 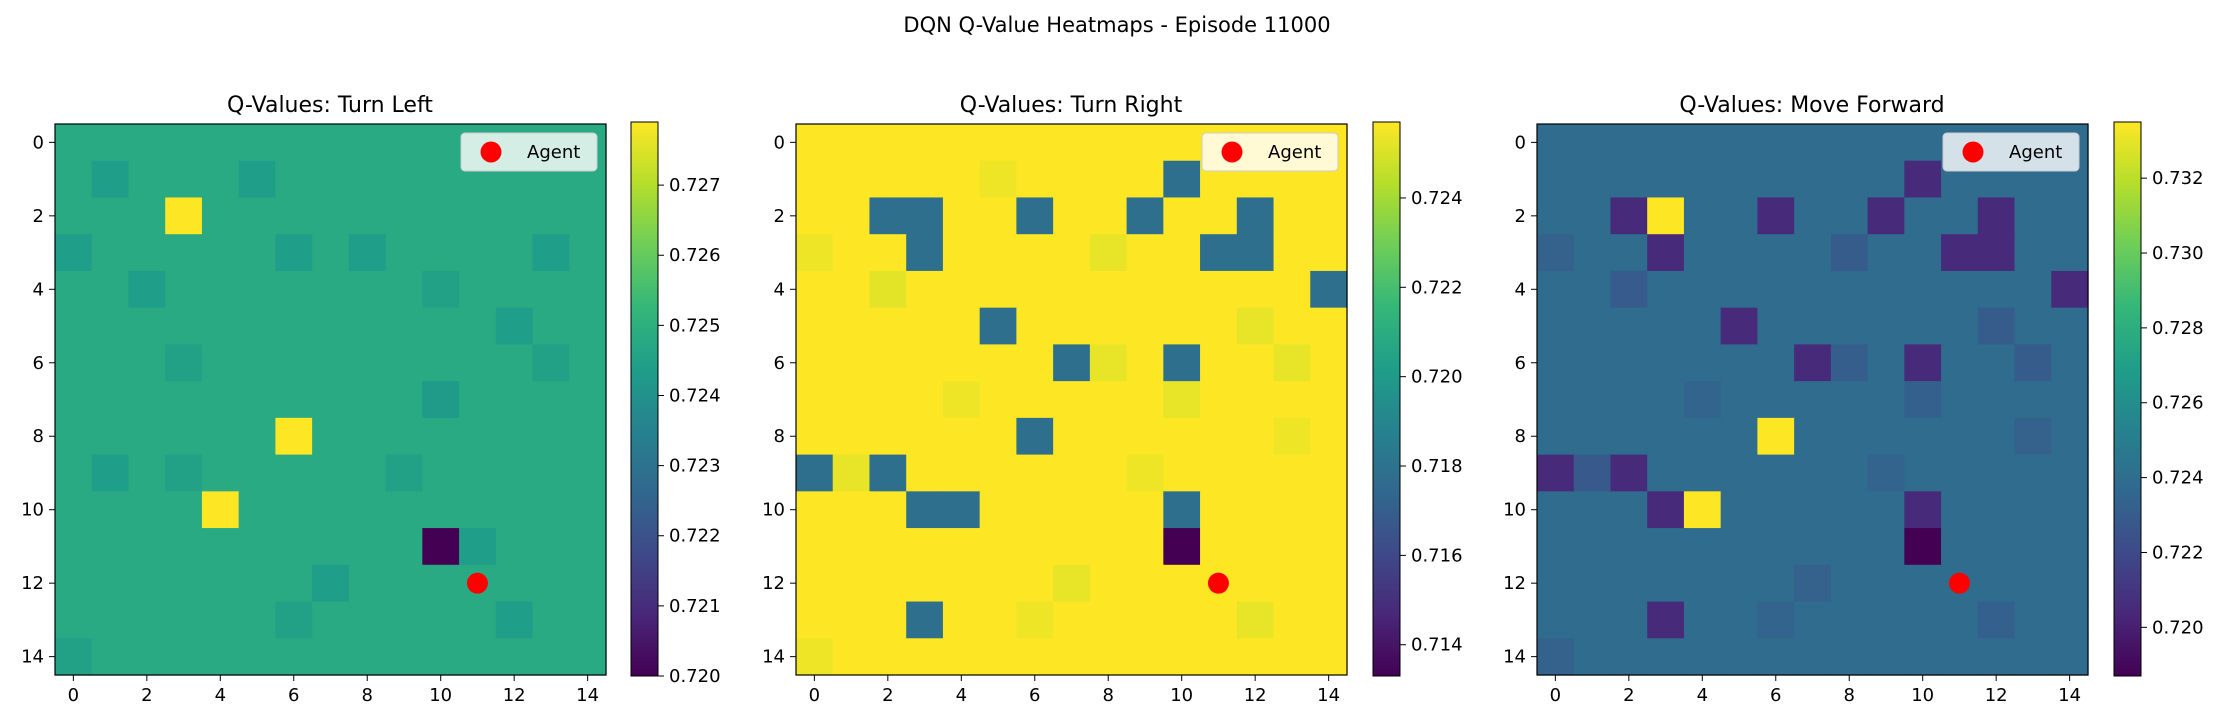 What do you see at coordinates (1255, 695) in the screenshot?
I see `x-tick-label: 12` at bounding box center [1255, 695].